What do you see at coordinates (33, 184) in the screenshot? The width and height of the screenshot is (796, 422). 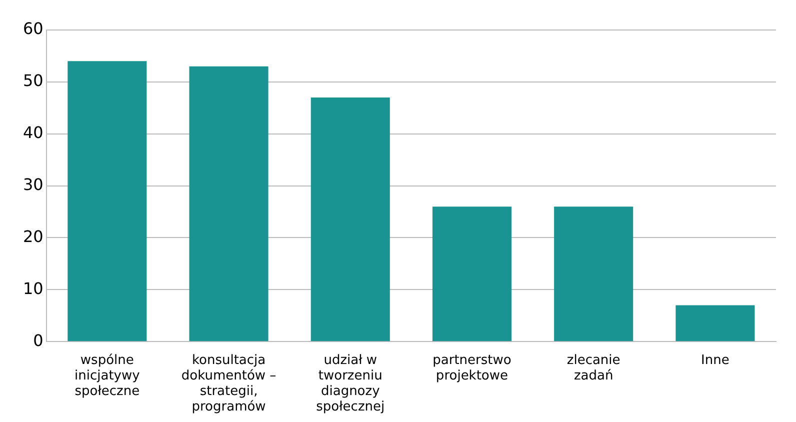 I see `y-tick-label: 30` at bounding box center [33, 184].